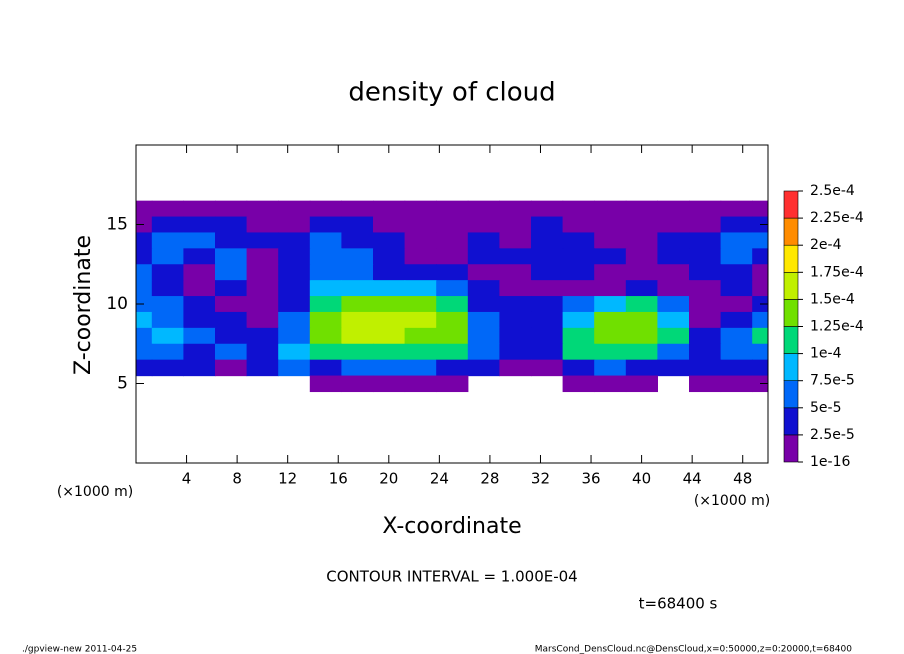  Describe the element at coordinates (388, 479) in the screenshot. I see `x-tick-label: 20` at that location.